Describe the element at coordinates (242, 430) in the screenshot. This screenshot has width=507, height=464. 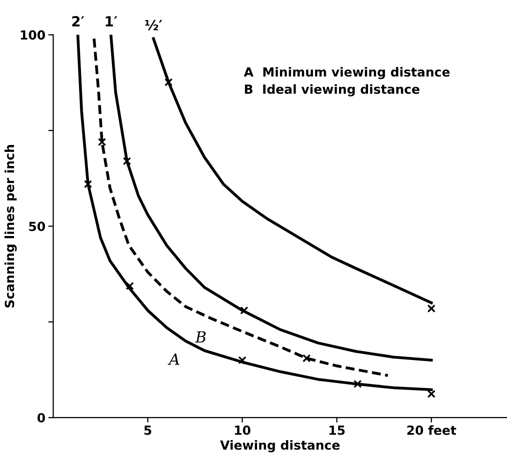
I see `x-tick-label: 10` at that location.